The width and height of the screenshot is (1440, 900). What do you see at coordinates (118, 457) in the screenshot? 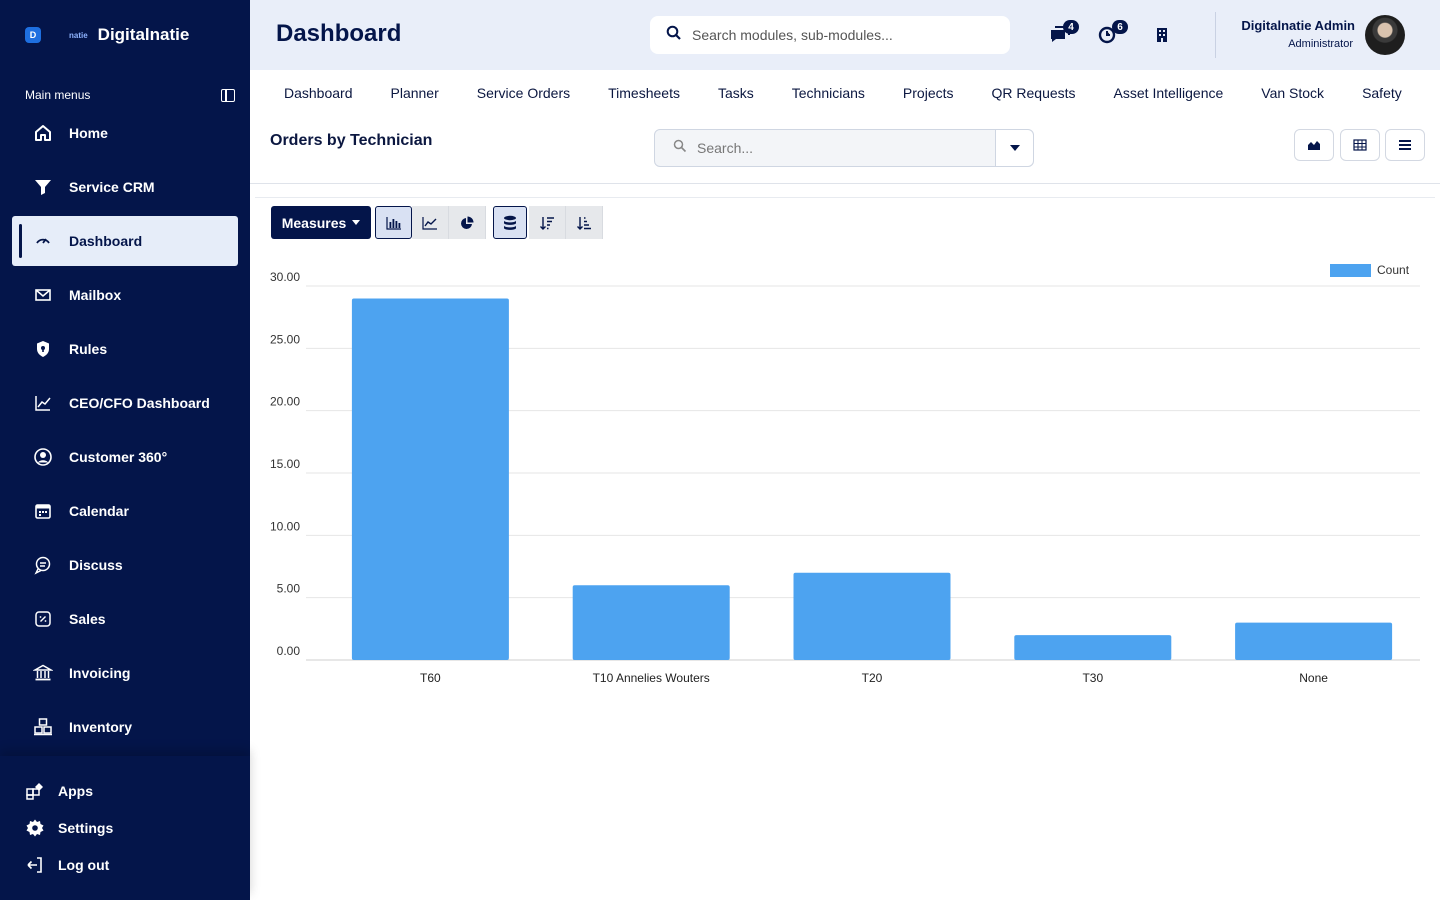
I see `sidebar-item-label: Customer 360°` at bounding box center [118, 457].